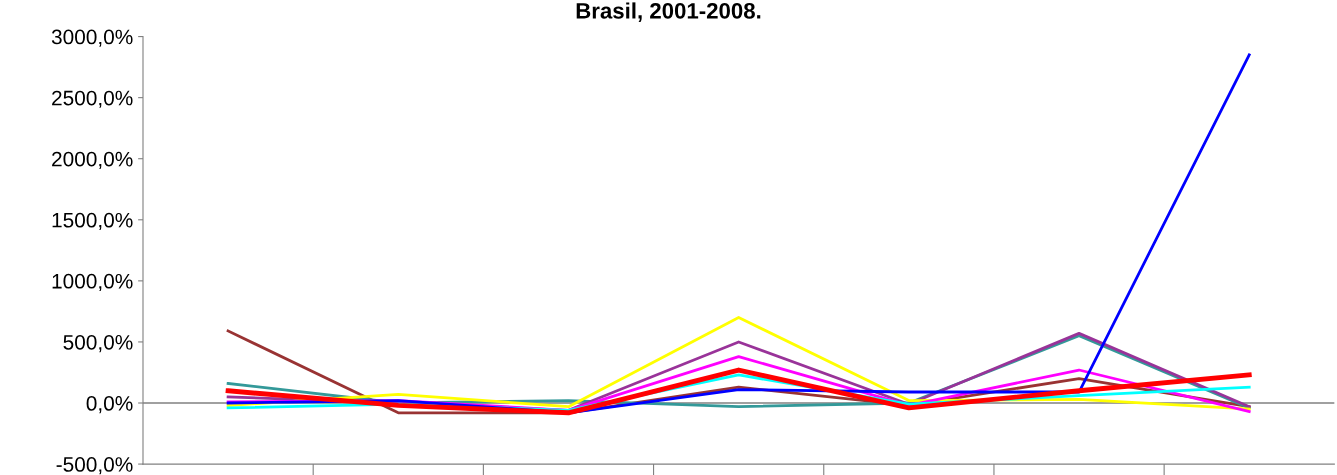 The width and height of the screenshot is (1337, 475). I want to click on chart-title: Brasil, 2001-2008., so click(668, 12).